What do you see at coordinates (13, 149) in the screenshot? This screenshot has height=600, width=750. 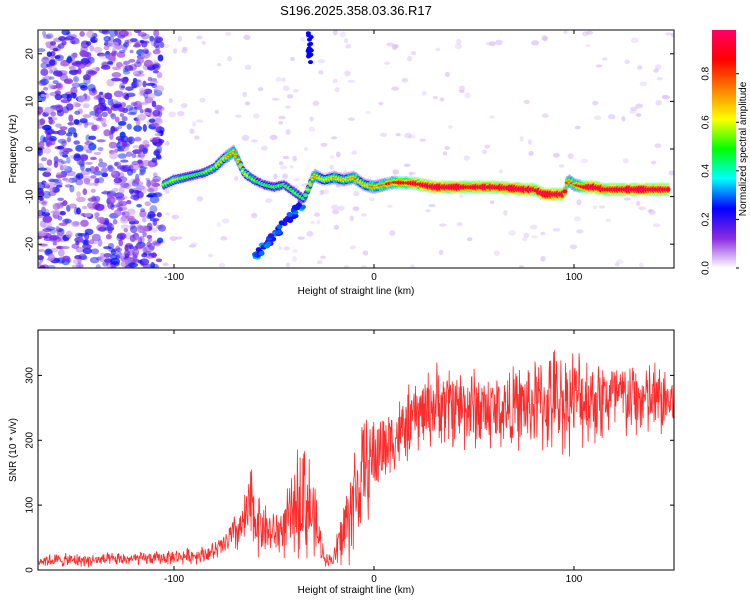 I see `spectrogram-y-axis-title: Frequency (Hz)` at bounding box center [13, 149].